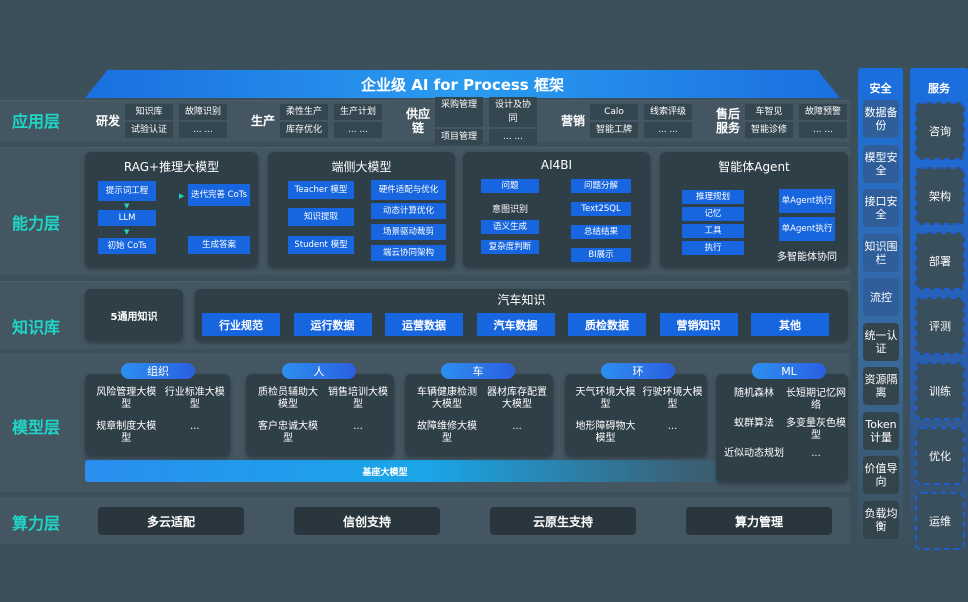 Image resolution: width=968 pixels, height=602 pixels. What do you see at coordinates (459, 112) in the screenshot?
I see `app-item: 采购管理` at bounding box center [459, 112].